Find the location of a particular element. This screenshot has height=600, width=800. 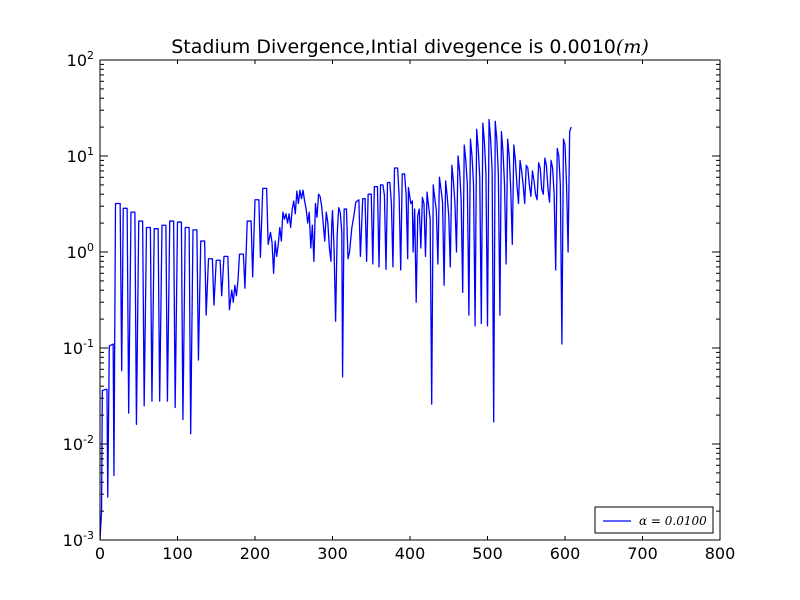

y-tick-label-2: 10⁻¹ is located at coordinates (78, 347).